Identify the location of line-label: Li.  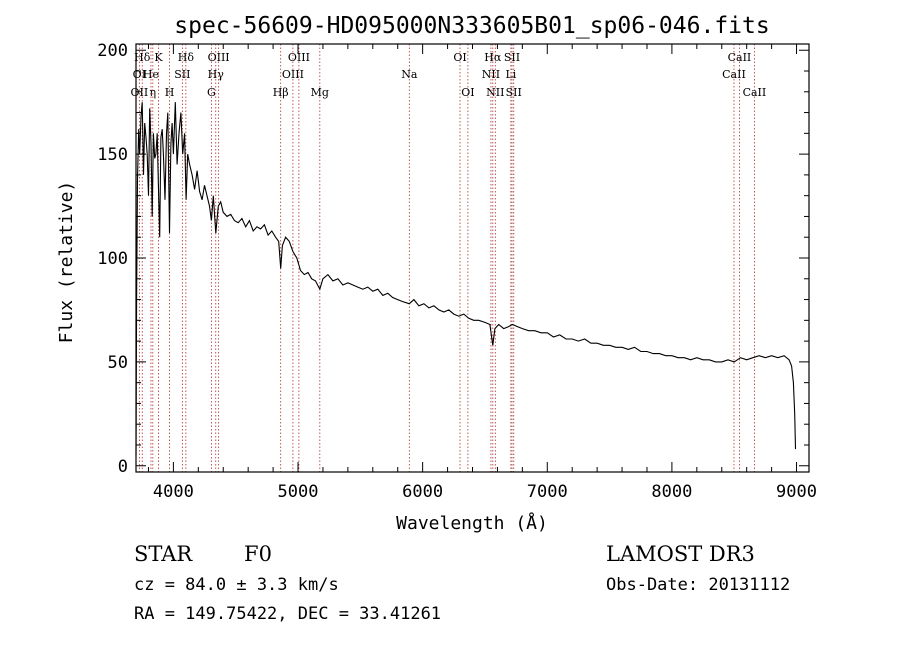
(510, 74).